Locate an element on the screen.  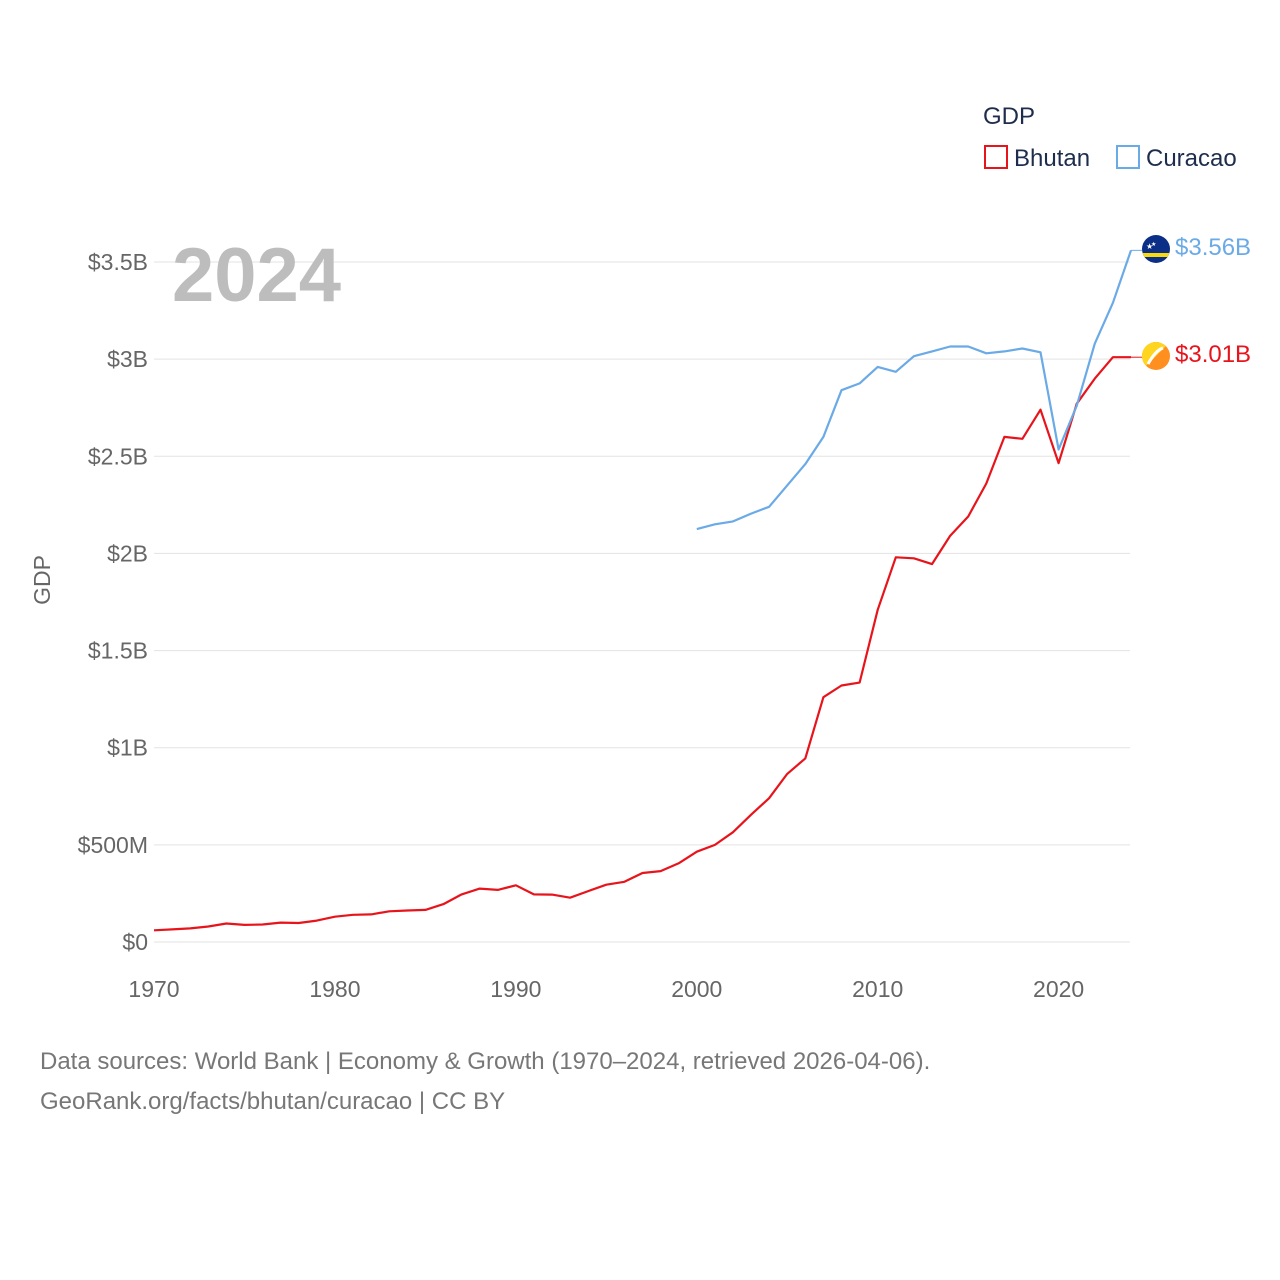
x-axis-ticks: 1970 1980 1990 2000 2010 2020 is located at coordinates (606, 989).